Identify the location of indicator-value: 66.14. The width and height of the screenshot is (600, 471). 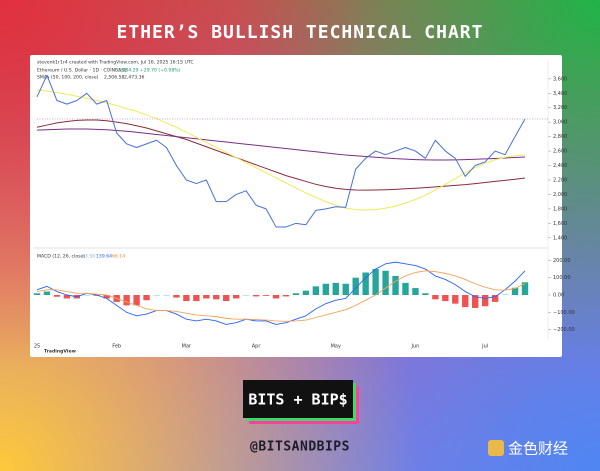
(118, 257).